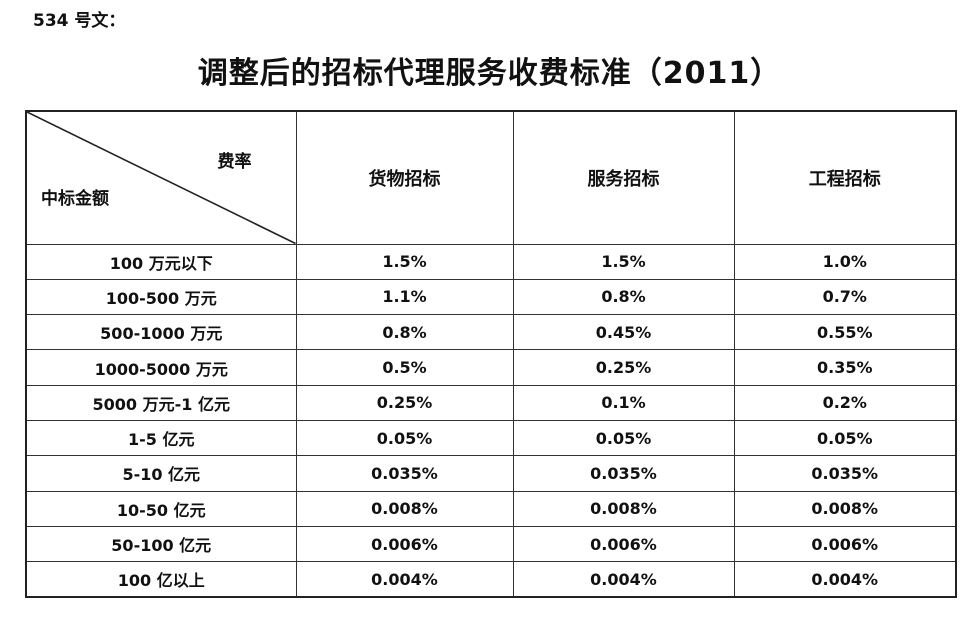 This screenshot has width=979, height=629. What do you see at coordinates (845, 402) in the screenshot?
I see `fee-value: 0.2%` at bounding box center [845, 402].